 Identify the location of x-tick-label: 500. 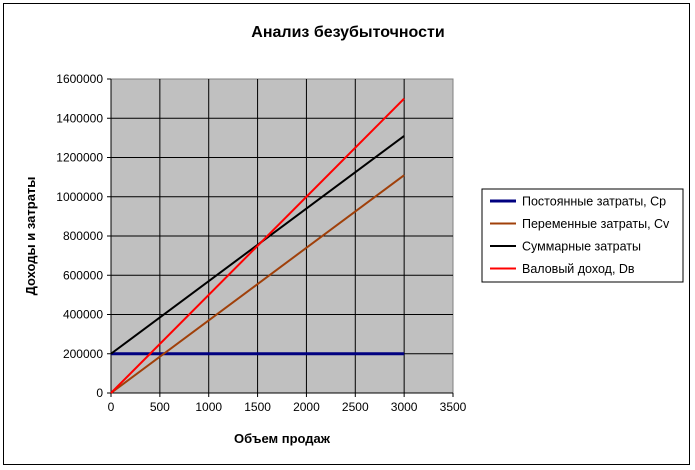
(160, 407).